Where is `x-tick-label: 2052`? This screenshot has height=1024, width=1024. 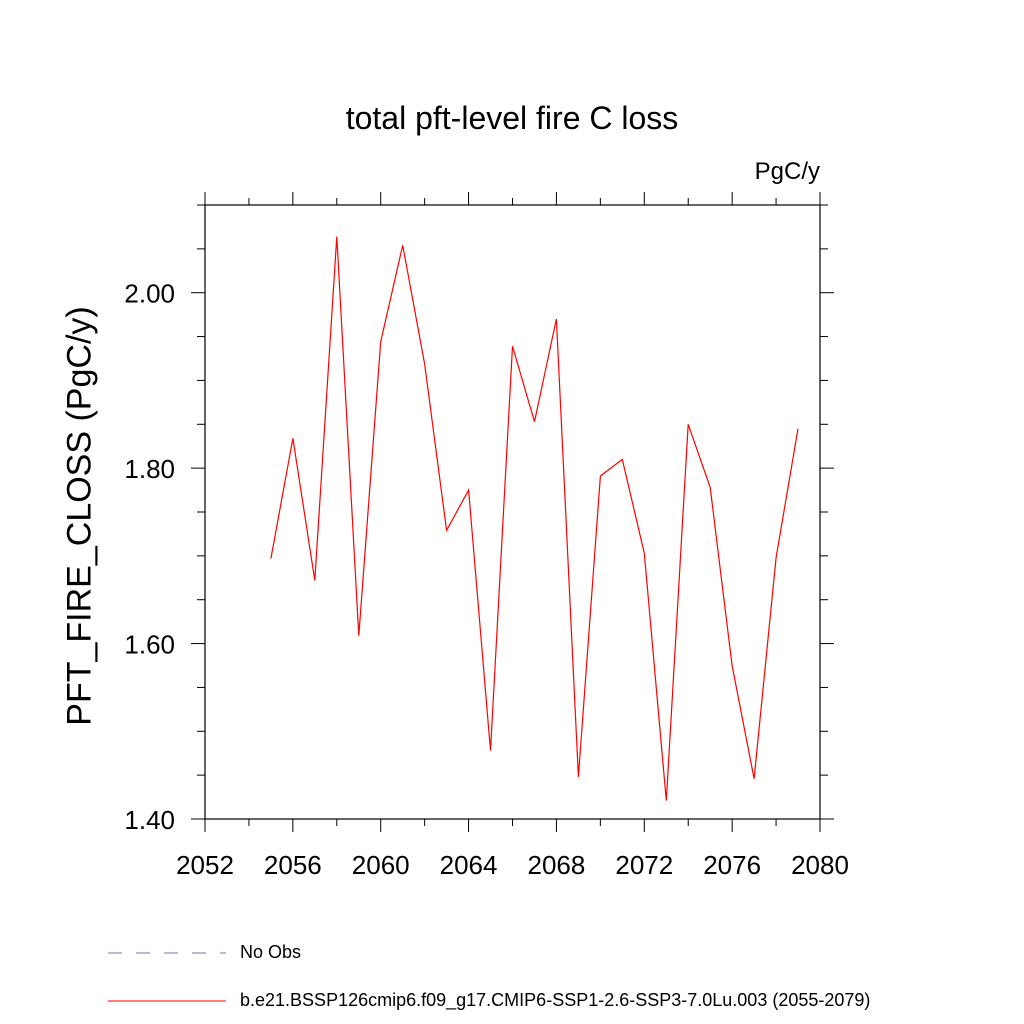 x-tick-label: 2052 is located at coordinates (205, 865).